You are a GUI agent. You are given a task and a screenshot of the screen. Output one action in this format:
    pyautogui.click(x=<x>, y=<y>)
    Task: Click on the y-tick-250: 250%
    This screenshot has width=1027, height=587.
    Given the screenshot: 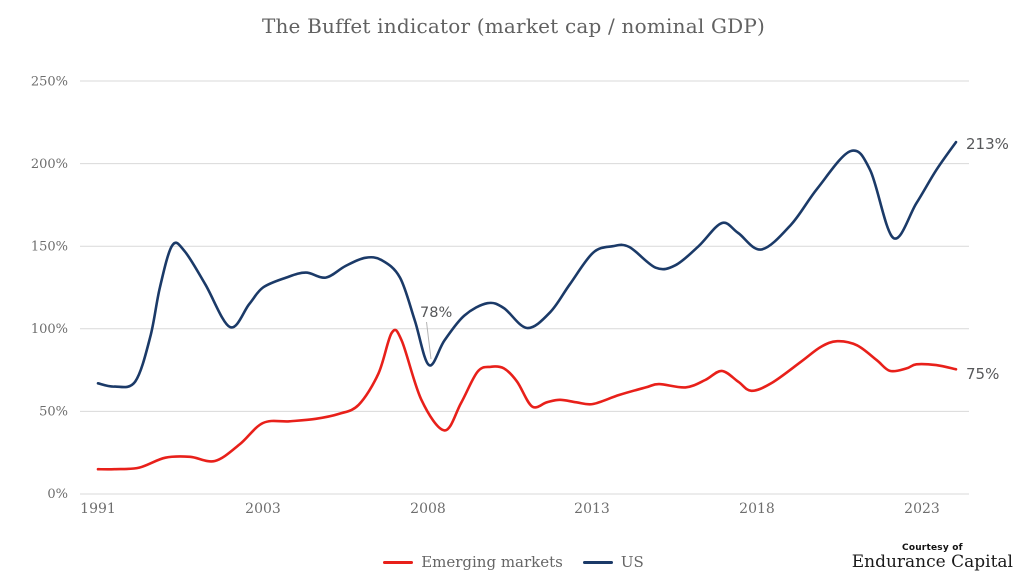 What is the action you would take?
    pyautogui.click(x=49, y=82)
    